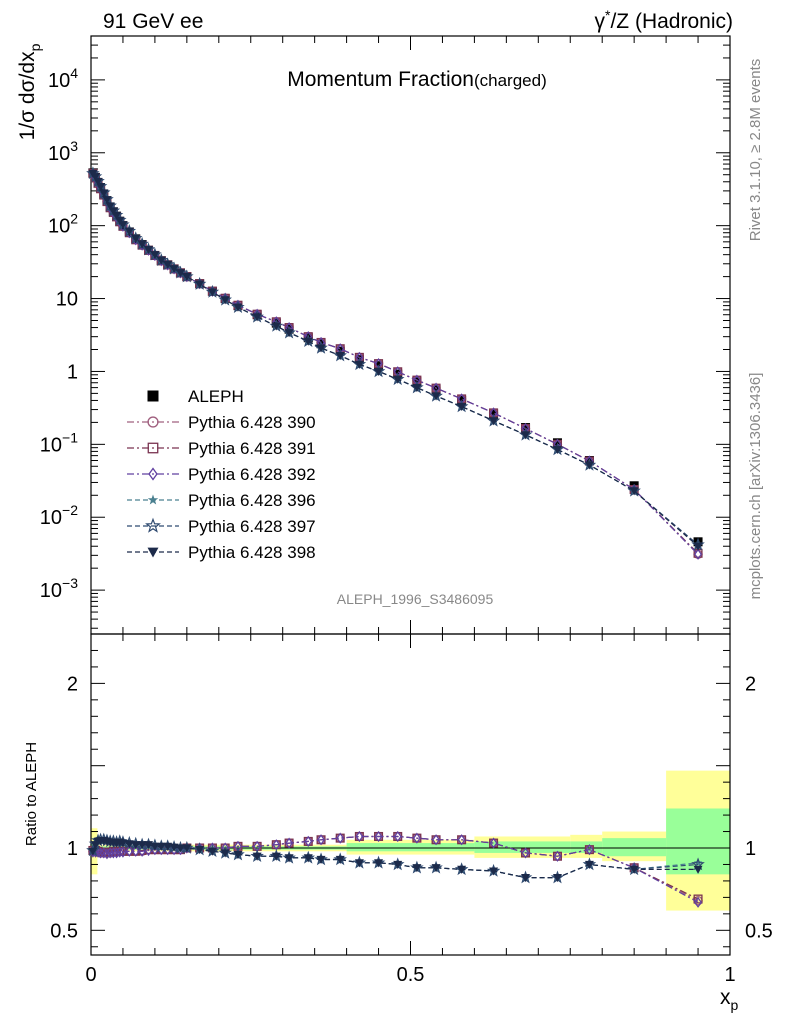  Describe the element at coordinates (755, 486) in the screenshot. I see `mcplots-info: mcplots.cern.ch [arXiv:1306.3436]` at that location.